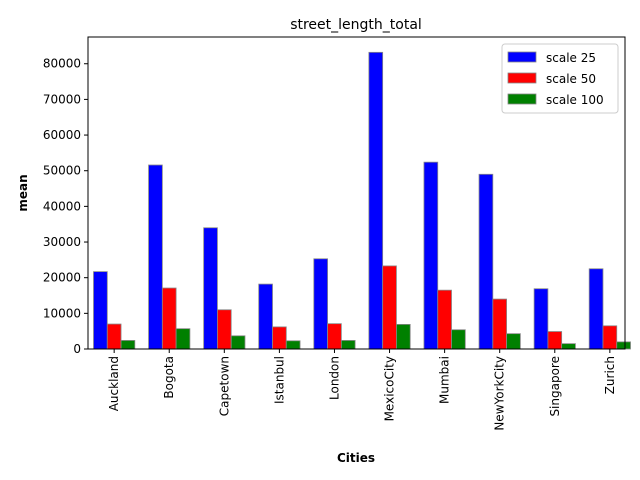 The image size is (640, 480). What do you see at coordinates (555, 386) in the screenshot?
I see `x-tick-label-singapore: Singapore` at bounding box center [555, 386].